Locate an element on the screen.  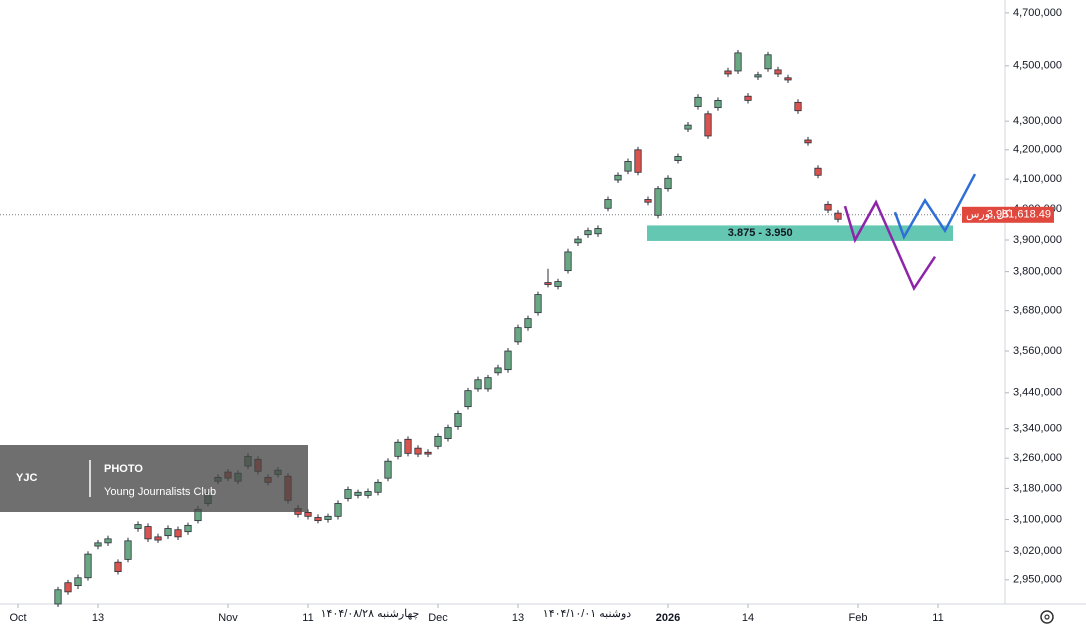
y-tick-label: 3,340,000 is located at coordinates (1037, 429).